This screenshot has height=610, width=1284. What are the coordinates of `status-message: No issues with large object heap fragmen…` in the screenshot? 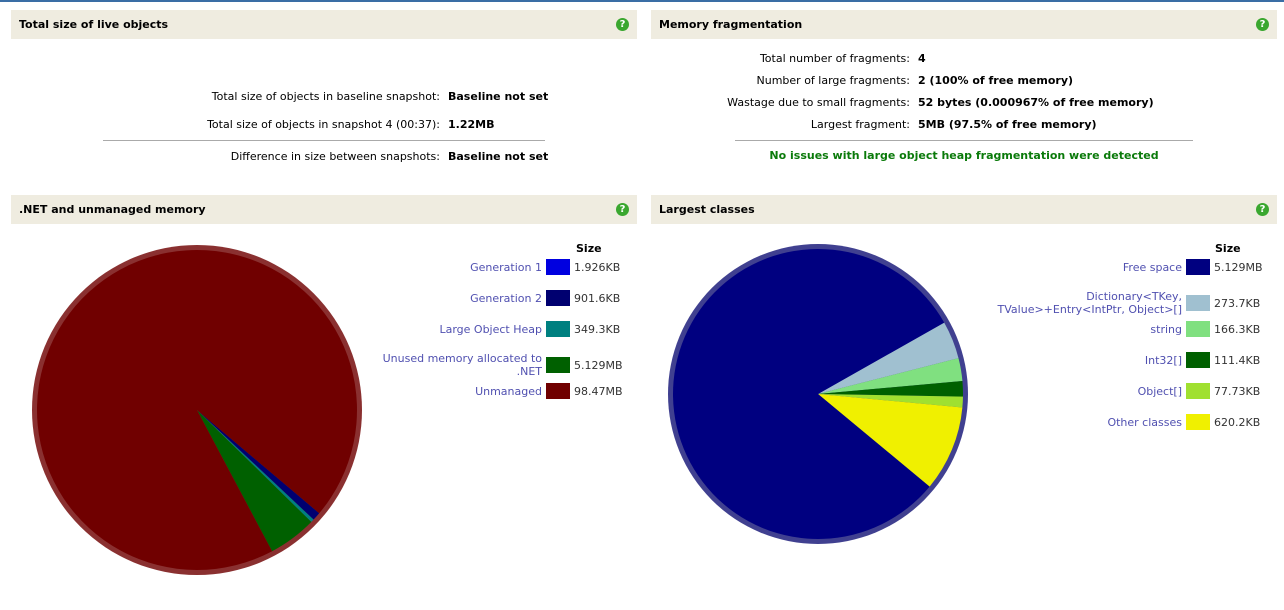 It's located at (964, 155).